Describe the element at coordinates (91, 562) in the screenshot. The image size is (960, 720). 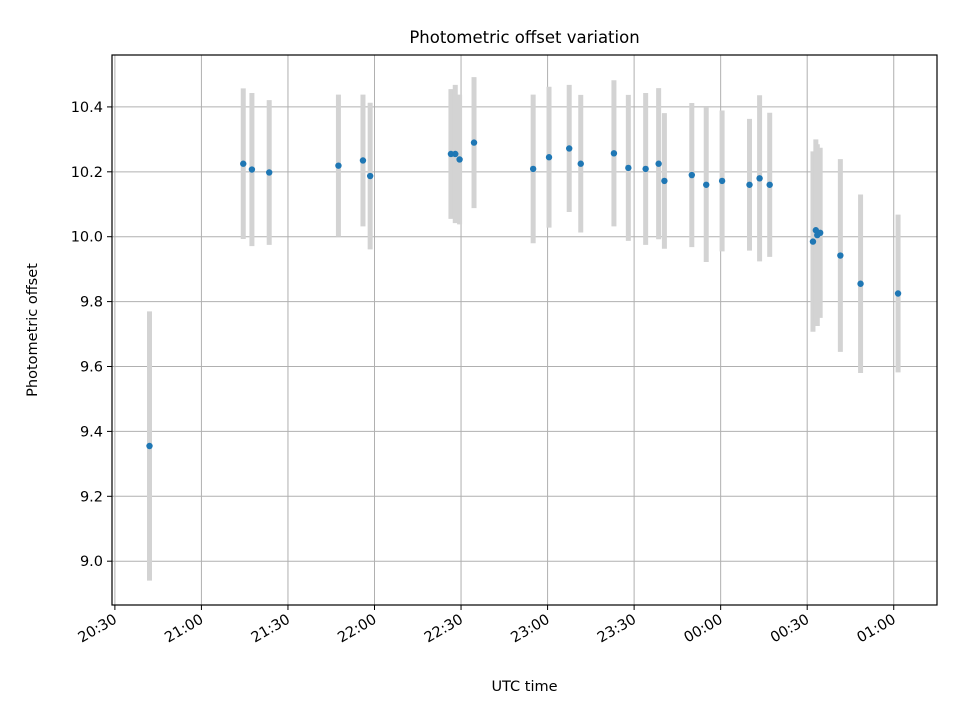
I see `y-tick-label: 9.0` at that location.